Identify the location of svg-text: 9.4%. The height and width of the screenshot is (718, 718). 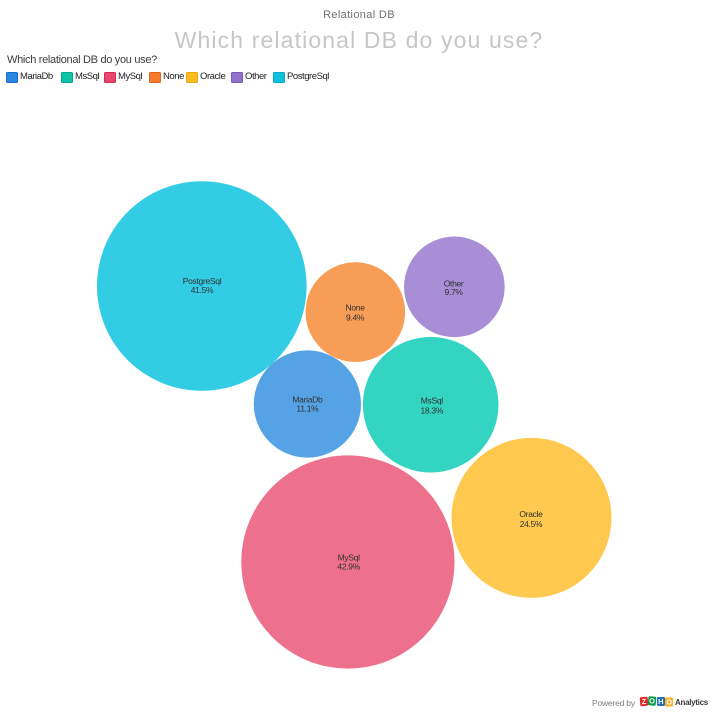
(355, 317).